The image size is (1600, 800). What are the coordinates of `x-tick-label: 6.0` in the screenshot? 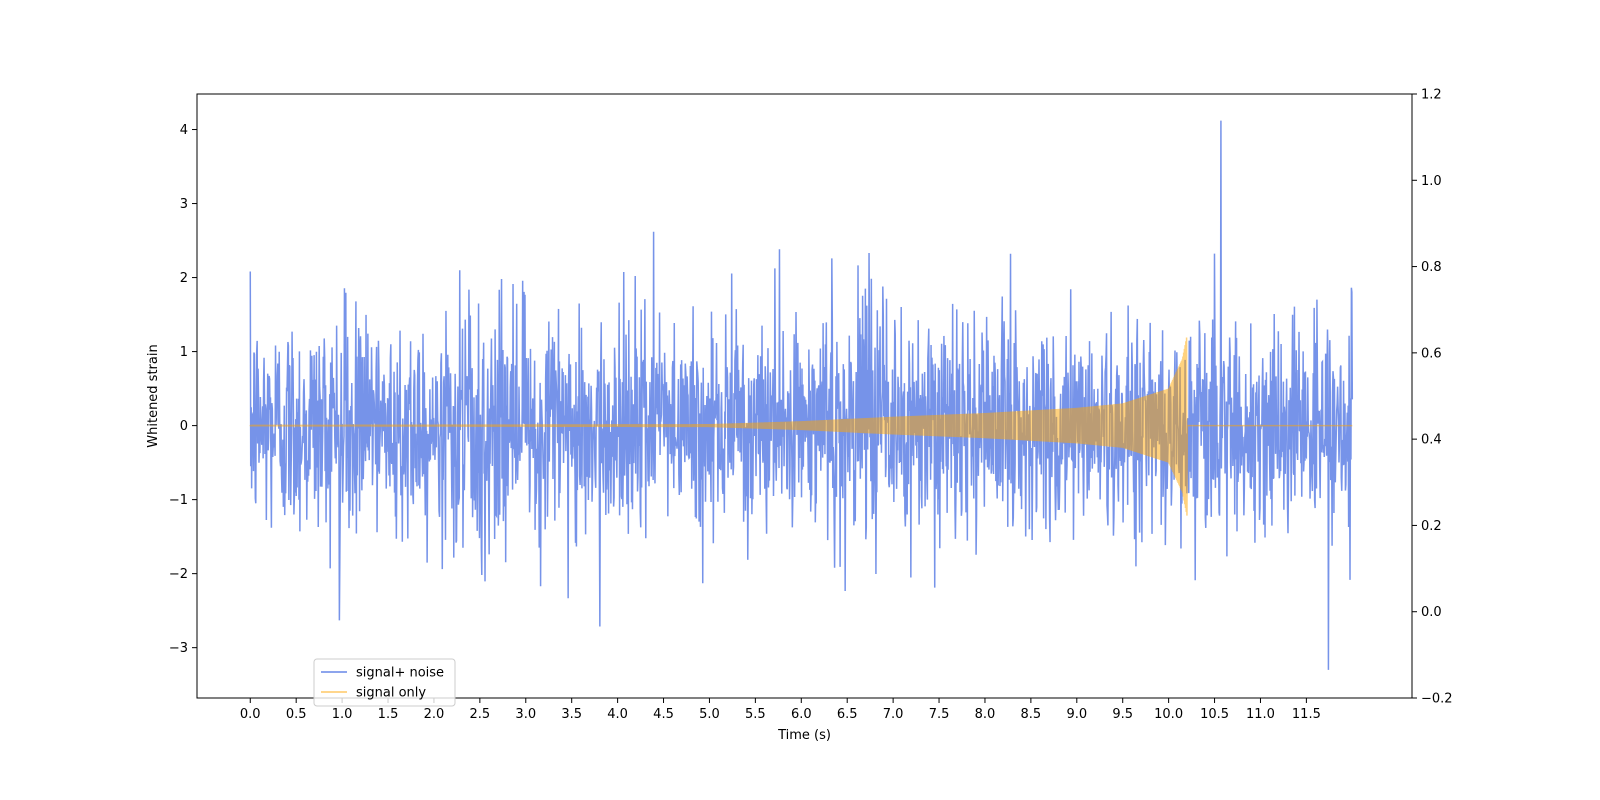 It's located at (801, 714).